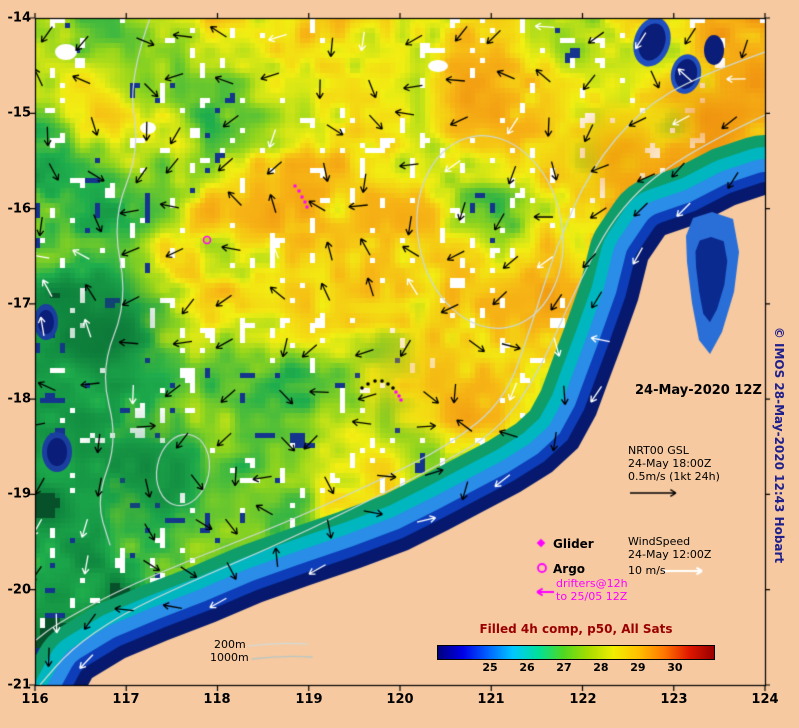  Describe the element at coordinates (573, 544) in the screenshot. I see `glider-label: Glider` at that location.